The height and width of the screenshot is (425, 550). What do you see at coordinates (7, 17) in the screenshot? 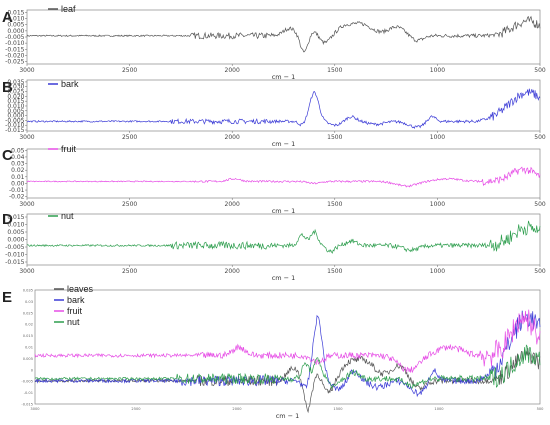
I see `panel-letter: A` at bounding box center [7, 17].